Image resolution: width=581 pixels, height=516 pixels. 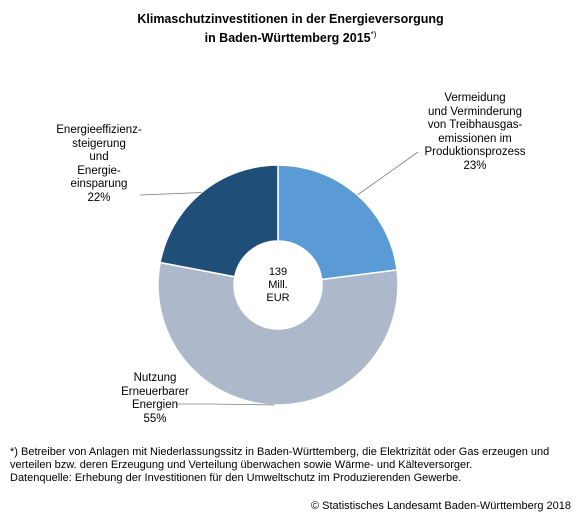 What do you see at coordinates (373, 34) in the screenshot?
I see `chart-title-footnote-mark: *)` at bounding box center [373, 34].